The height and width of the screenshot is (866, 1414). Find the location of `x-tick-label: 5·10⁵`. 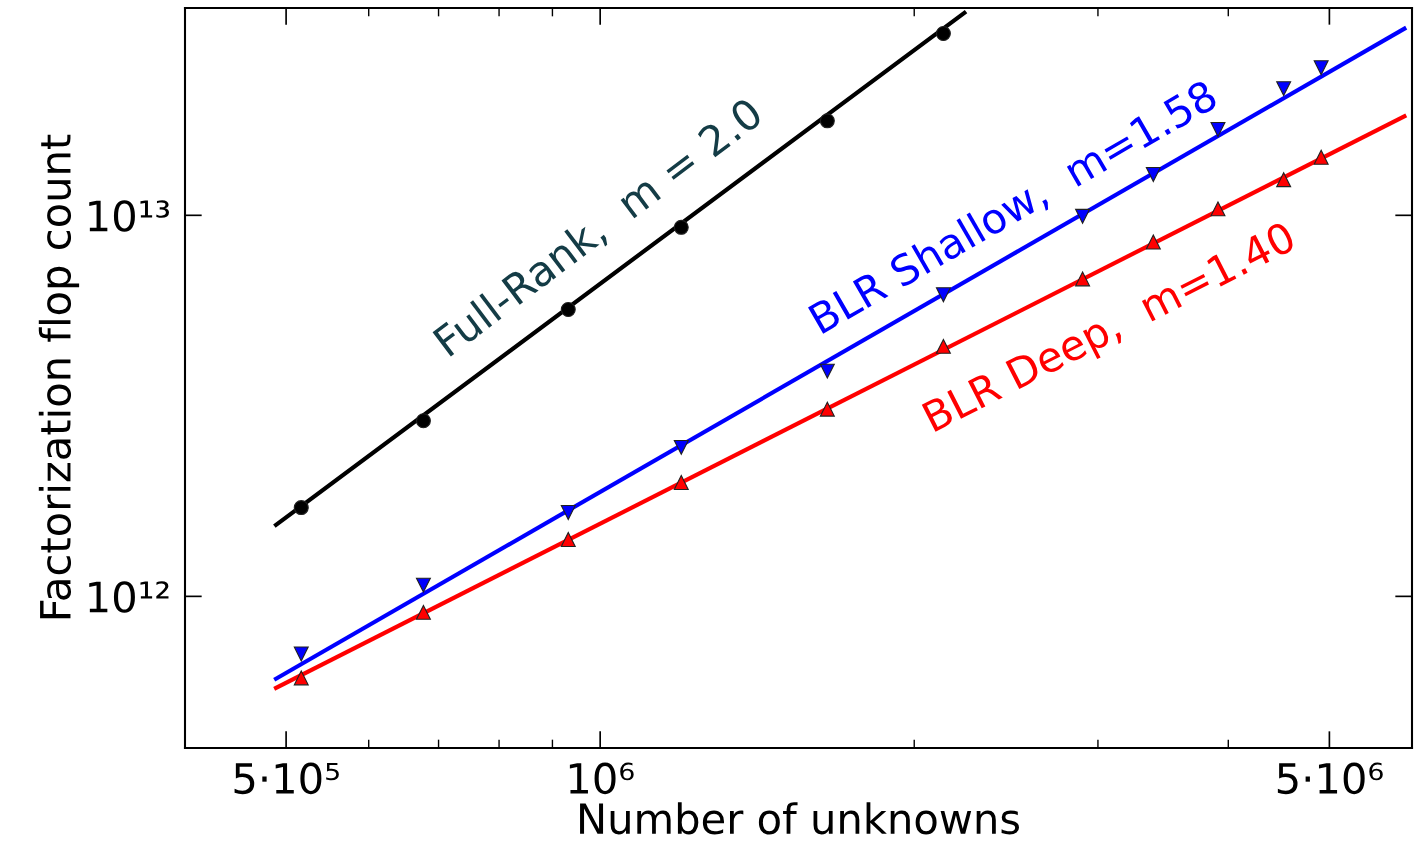

x-tick-label: 5·10⁵ is located at coordinates (286, 778).